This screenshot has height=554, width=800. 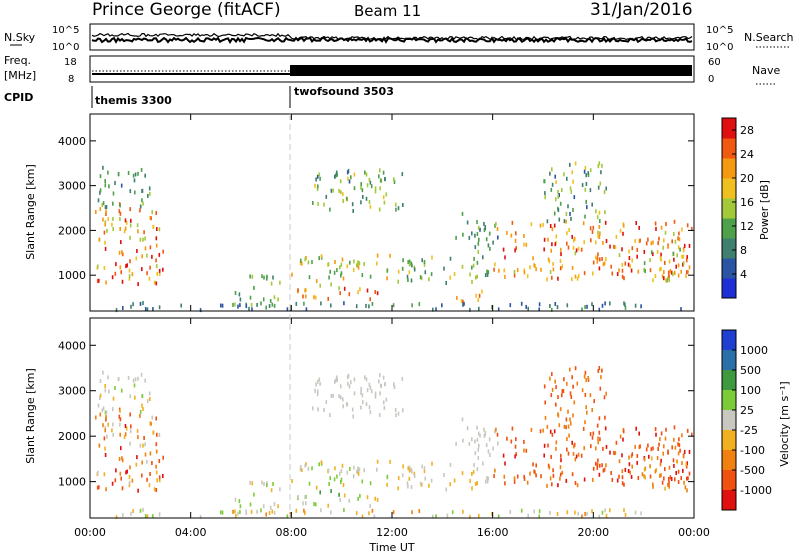 What do you see at coordinates (641, 10) in the screenshot?
I see `date-title: 31/Jan/2016` at bounding box center [641, 10].